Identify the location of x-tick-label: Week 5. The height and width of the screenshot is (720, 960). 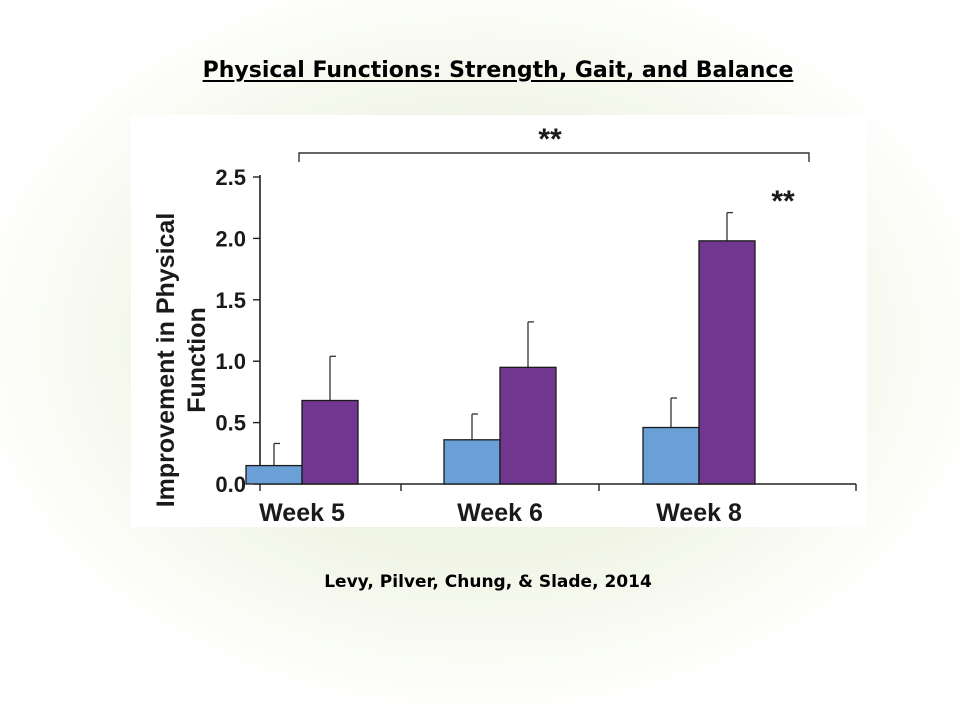
(302, 513).